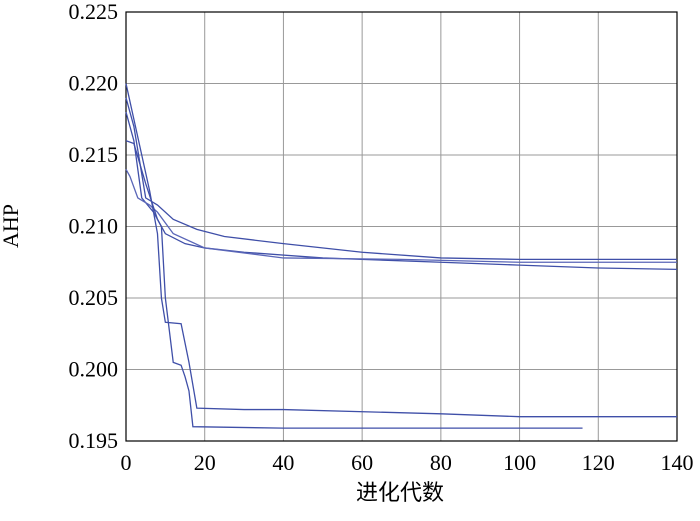 The width and height of the screenshot is (700, 521). I want to click on x-tick-label: 140, so click(677, 462).